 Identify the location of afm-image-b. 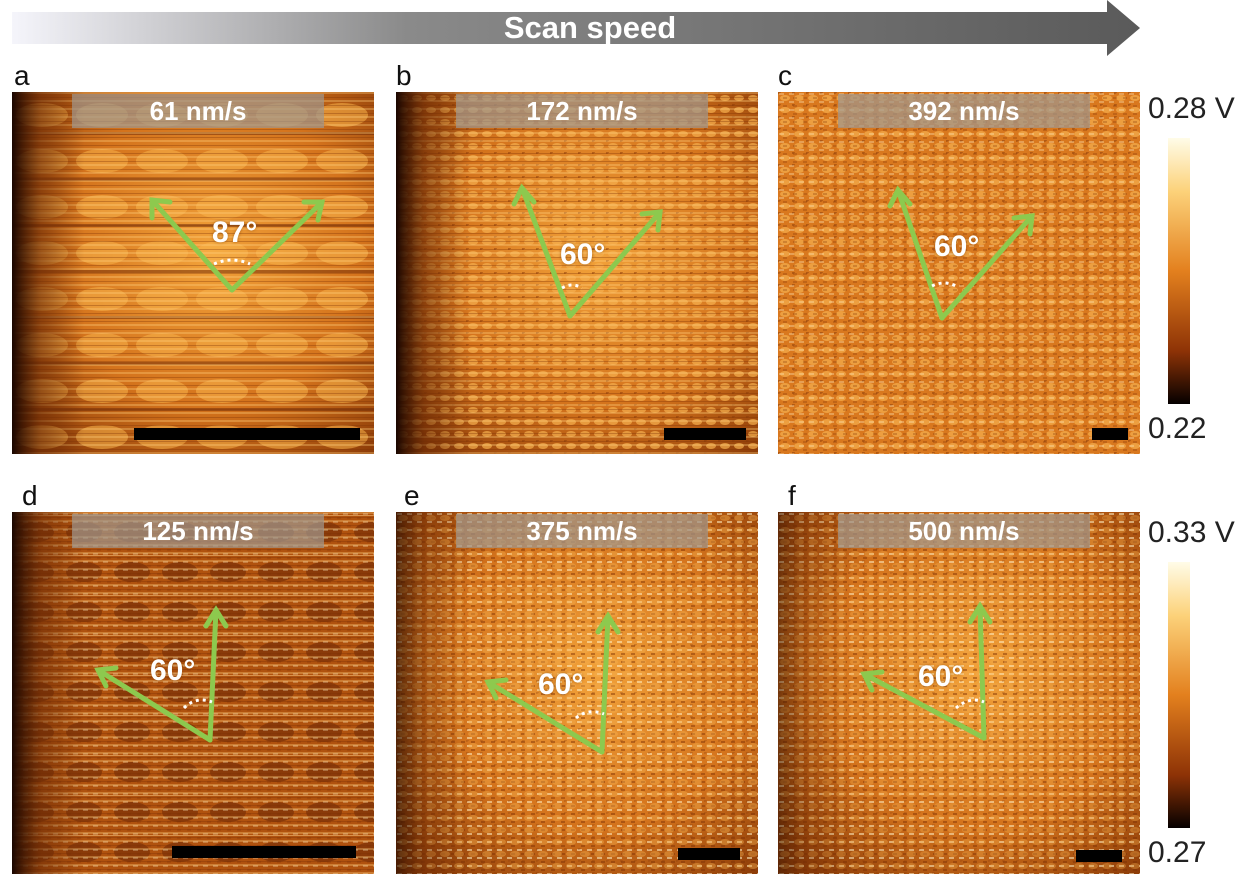
(577, 273).